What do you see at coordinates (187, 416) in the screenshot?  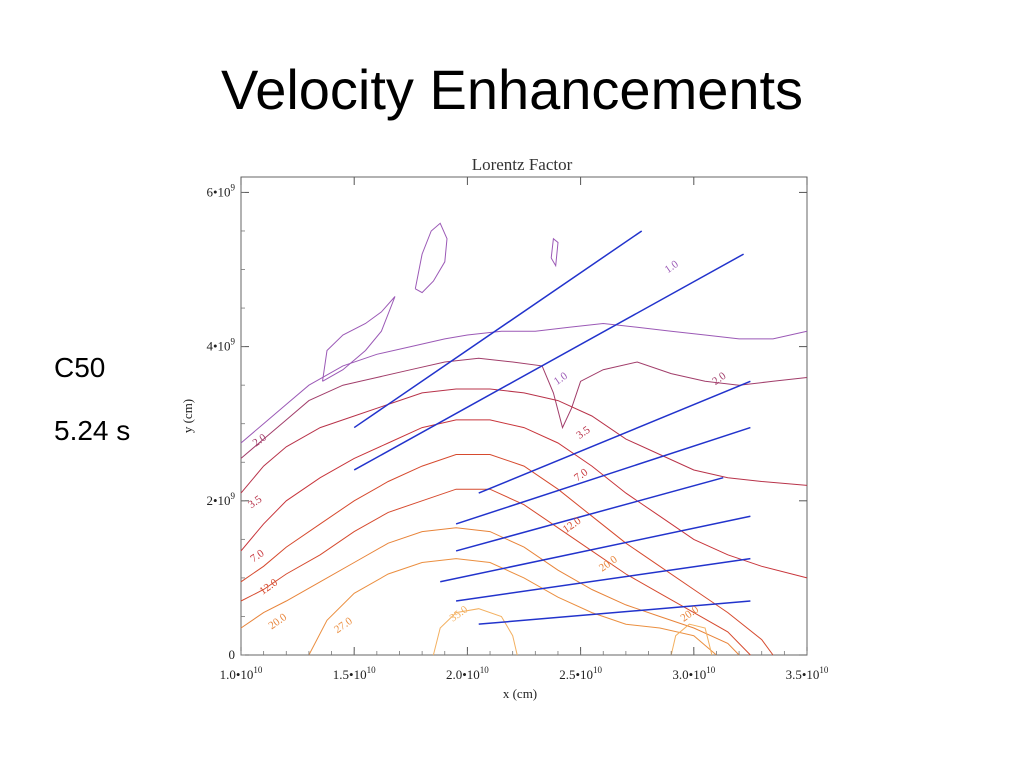 I see `y-axis-label: y (cm)` at bounding box center [187, 416].